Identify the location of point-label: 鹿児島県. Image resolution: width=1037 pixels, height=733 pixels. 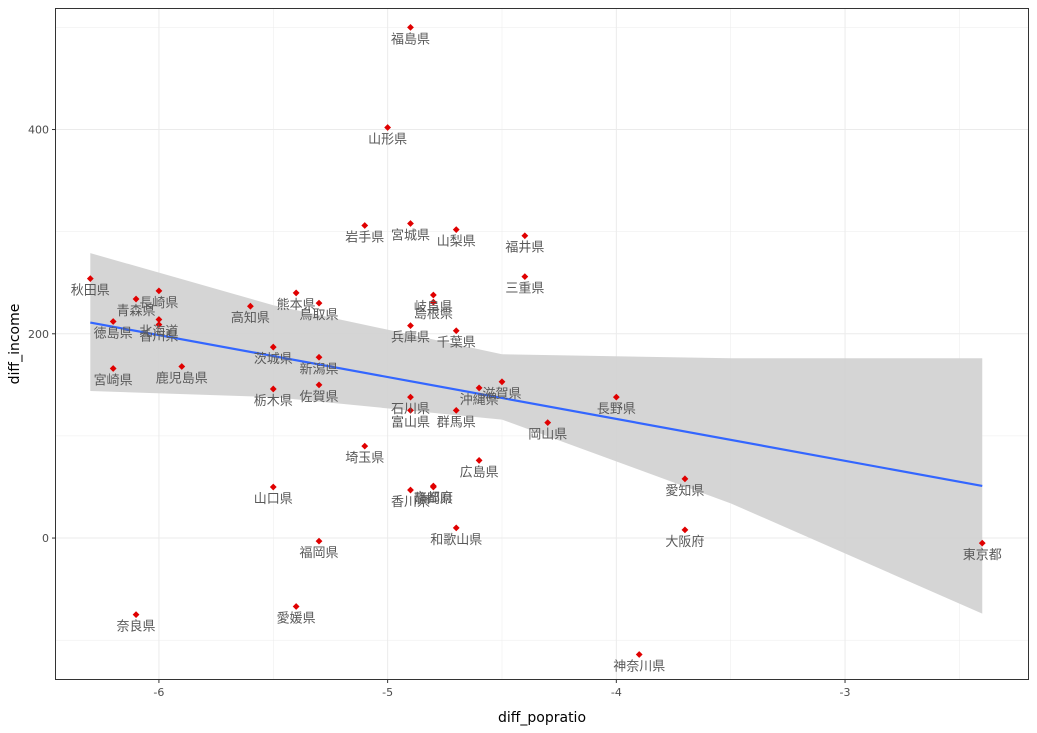
(182, 378).